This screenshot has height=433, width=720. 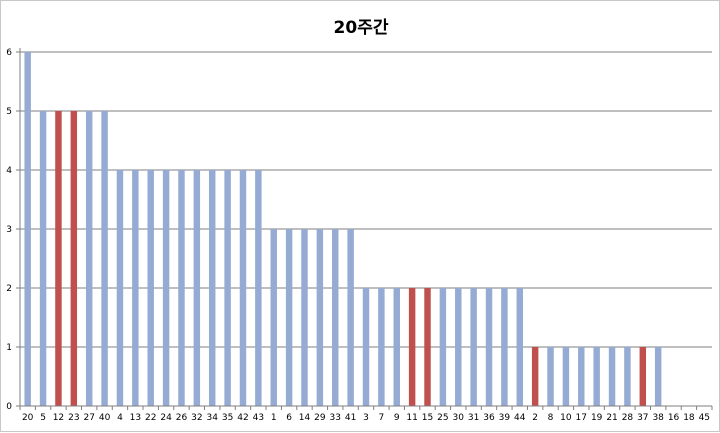 I want to click on x-tick-label: 40, so click(x=105, y=418).